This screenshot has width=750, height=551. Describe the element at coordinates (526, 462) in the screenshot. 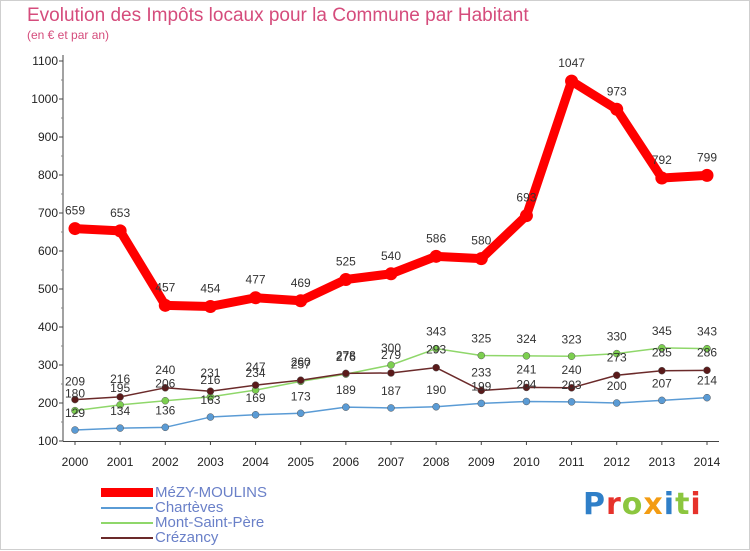

I see `x-tick-label: 2010` at that location.